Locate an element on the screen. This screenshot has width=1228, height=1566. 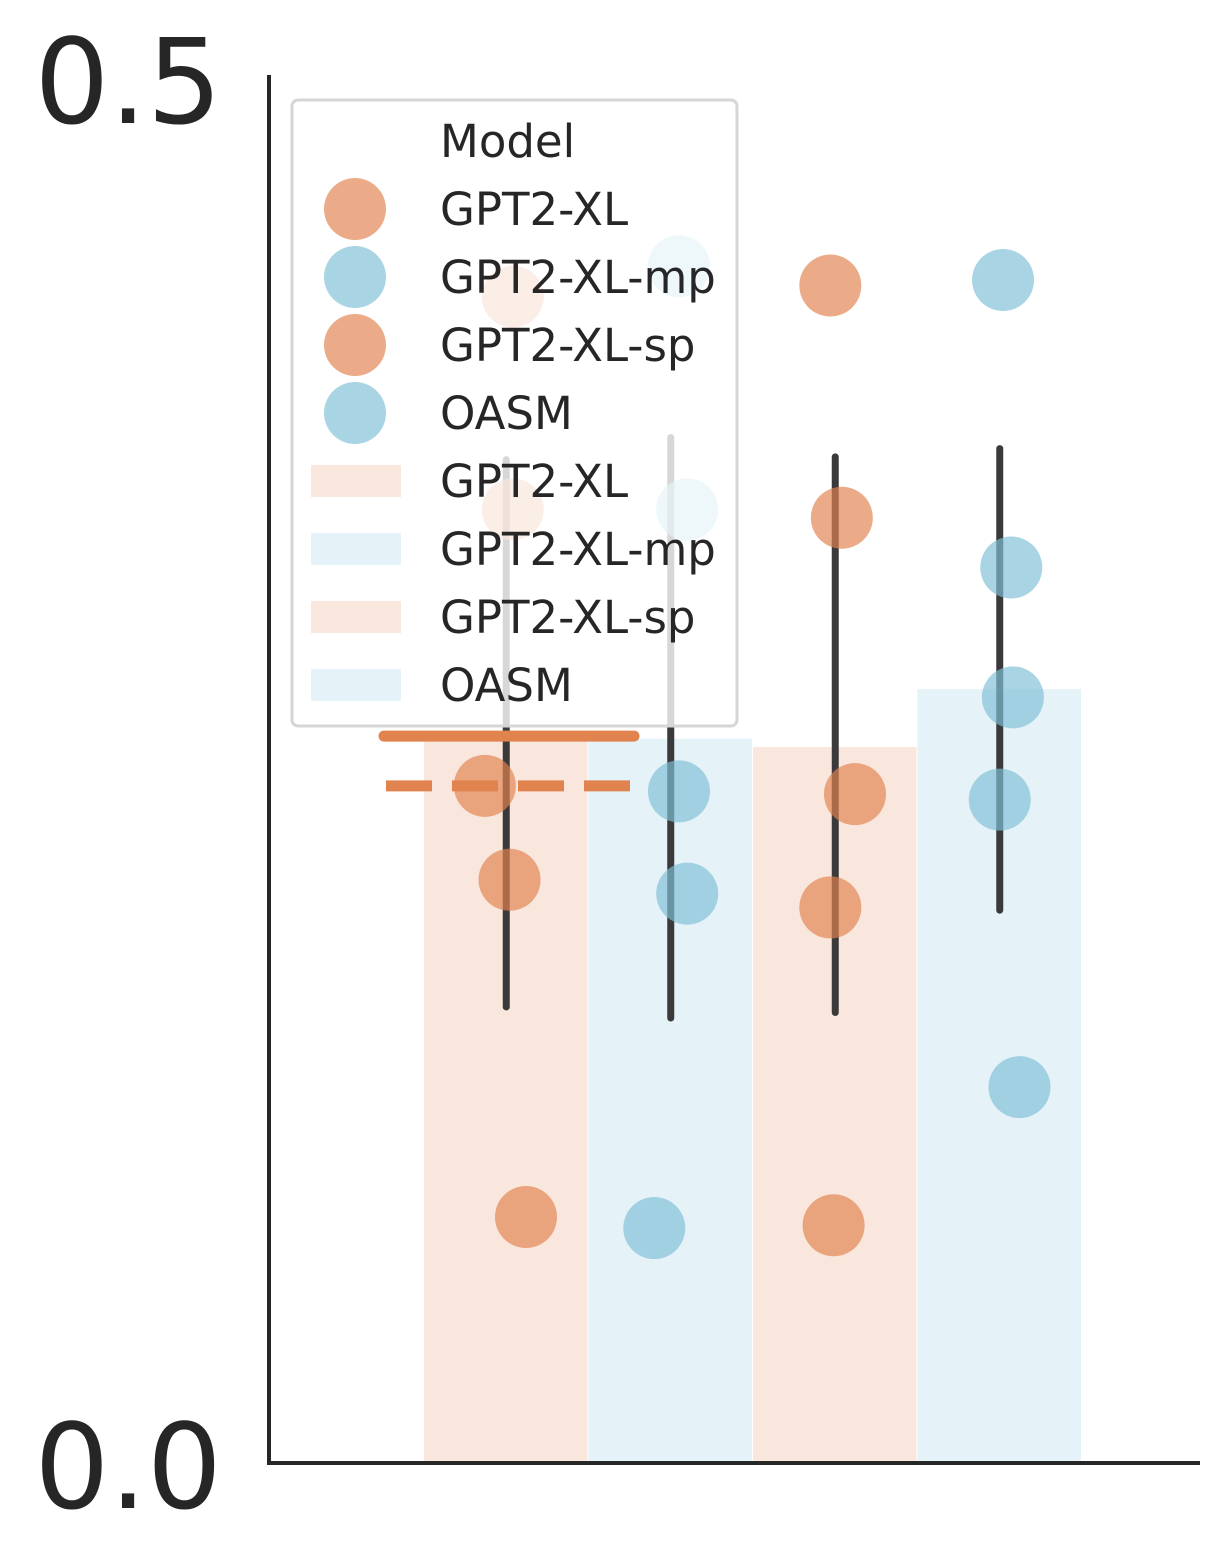
legend-label-0: GPT2-XL is located at coordinates (534, 209).